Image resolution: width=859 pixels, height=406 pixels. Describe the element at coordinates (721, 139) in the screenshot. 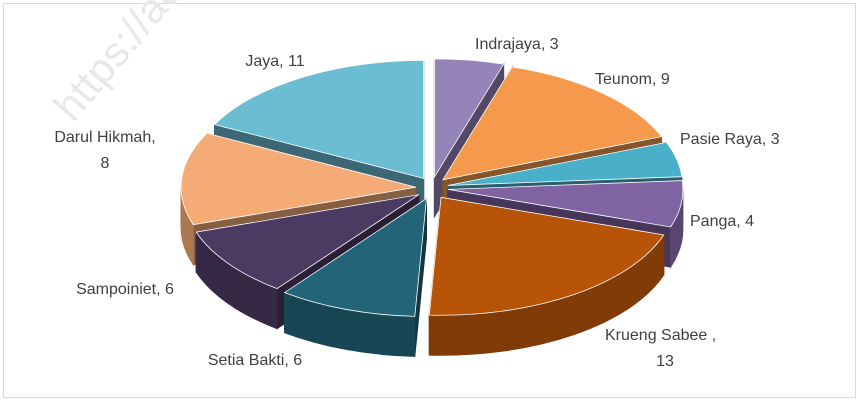

I see `category-name: Pasie Raya` at that location.